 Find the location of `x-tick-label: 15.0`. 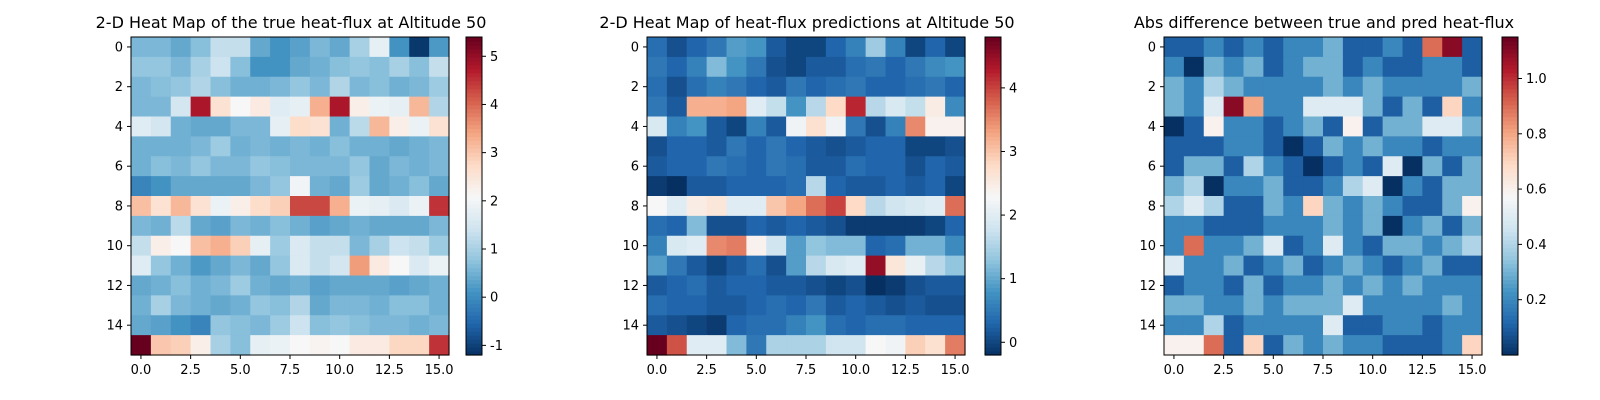

x-tick-label: 15.0 is located at coordinates (955, 370).